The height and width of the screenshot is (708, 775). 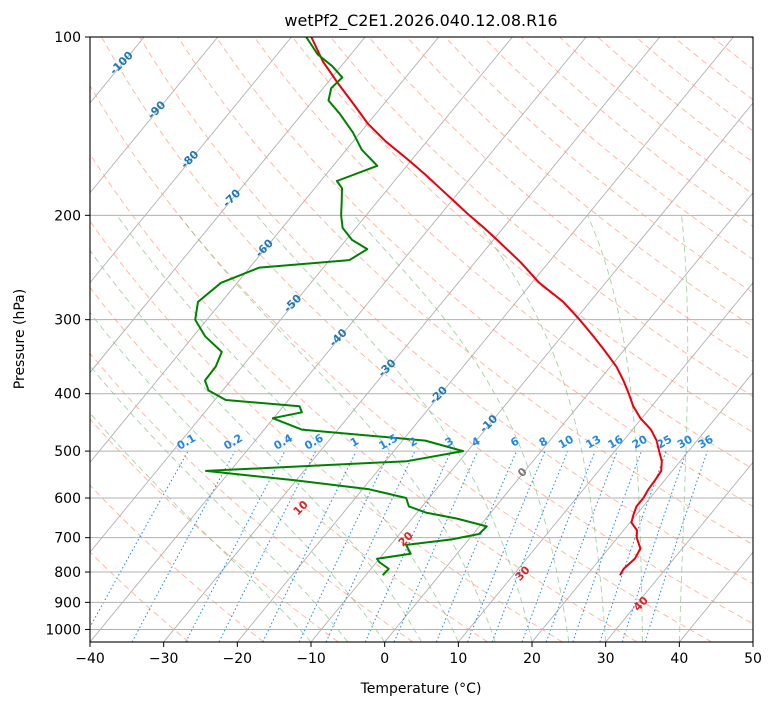 What do you see at coordinates (67, 395) in the screenshot?
I see `y-tick-label: 400` at bounding box center [67, 395].